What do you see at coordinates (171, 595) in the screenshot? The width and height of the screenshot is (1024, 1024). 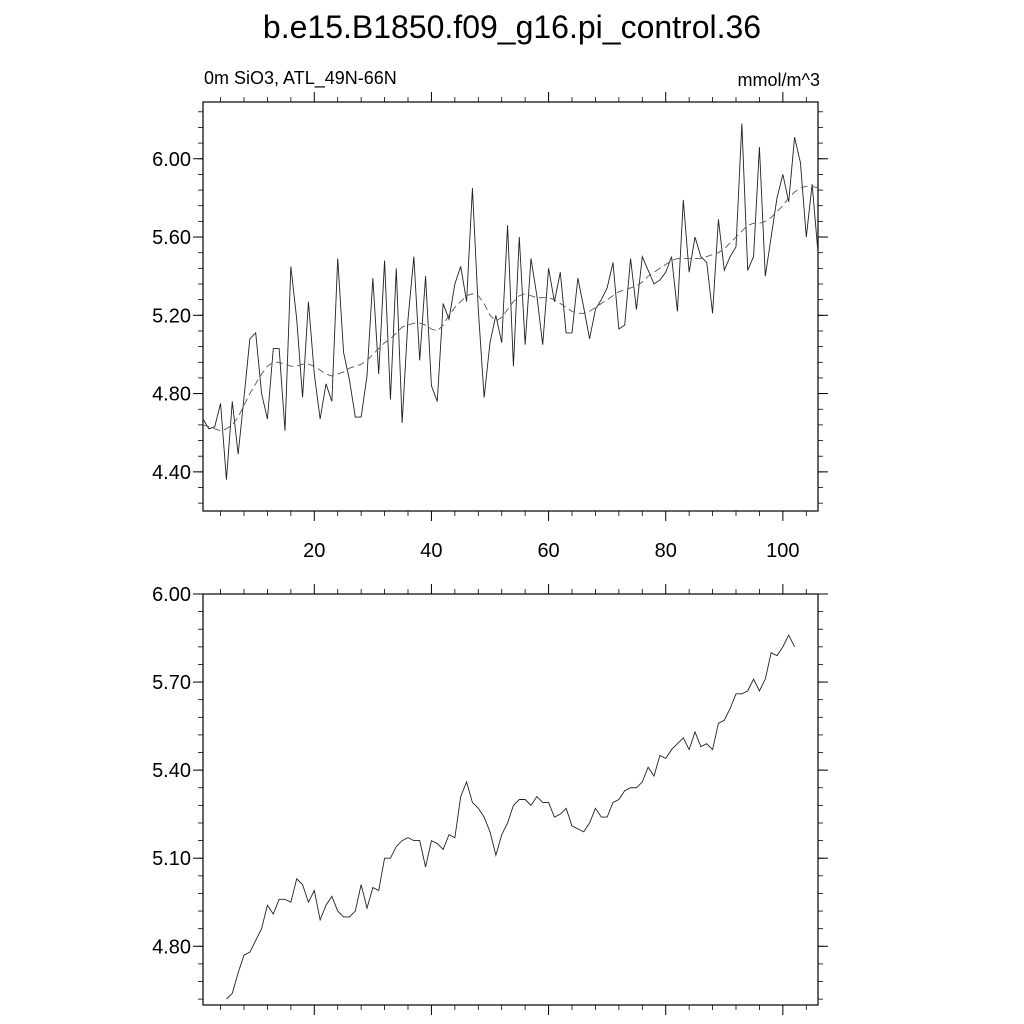 I see `bottom-y-tick-label: 6.00` at bounding box center [171, 595].